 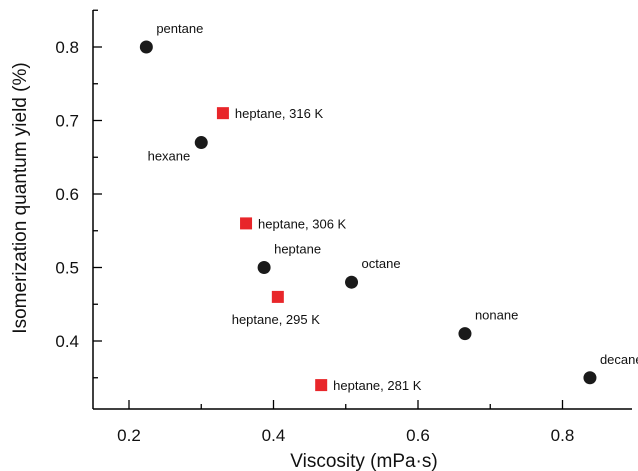 I want to click on y-tick-label: 0.4, so click(x=67, y=341).